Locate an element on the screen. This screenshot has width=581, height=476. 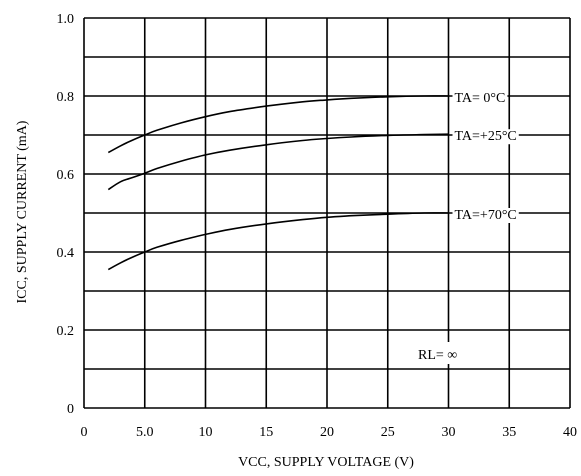
x-tick-labels: 0 5.0 10 15 20 25 30 35 40 is located at coordinates (329, 432).